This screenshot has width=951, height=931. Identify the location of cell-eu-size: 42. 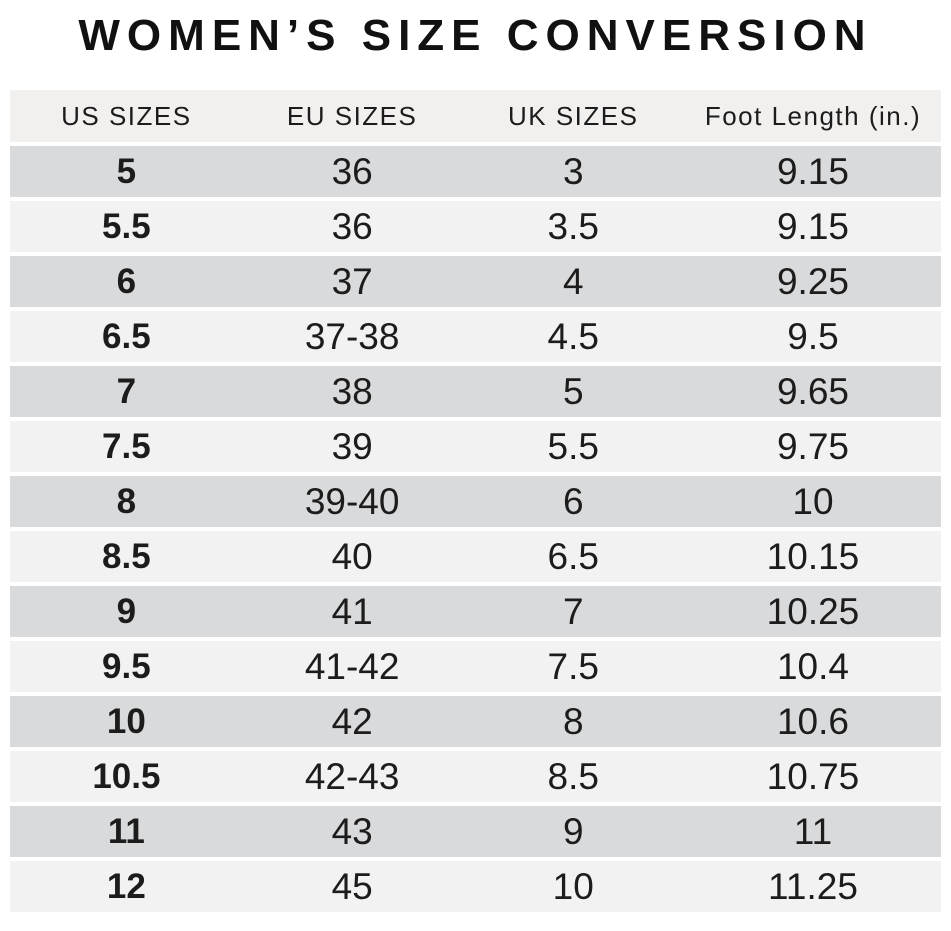
(352, 721).